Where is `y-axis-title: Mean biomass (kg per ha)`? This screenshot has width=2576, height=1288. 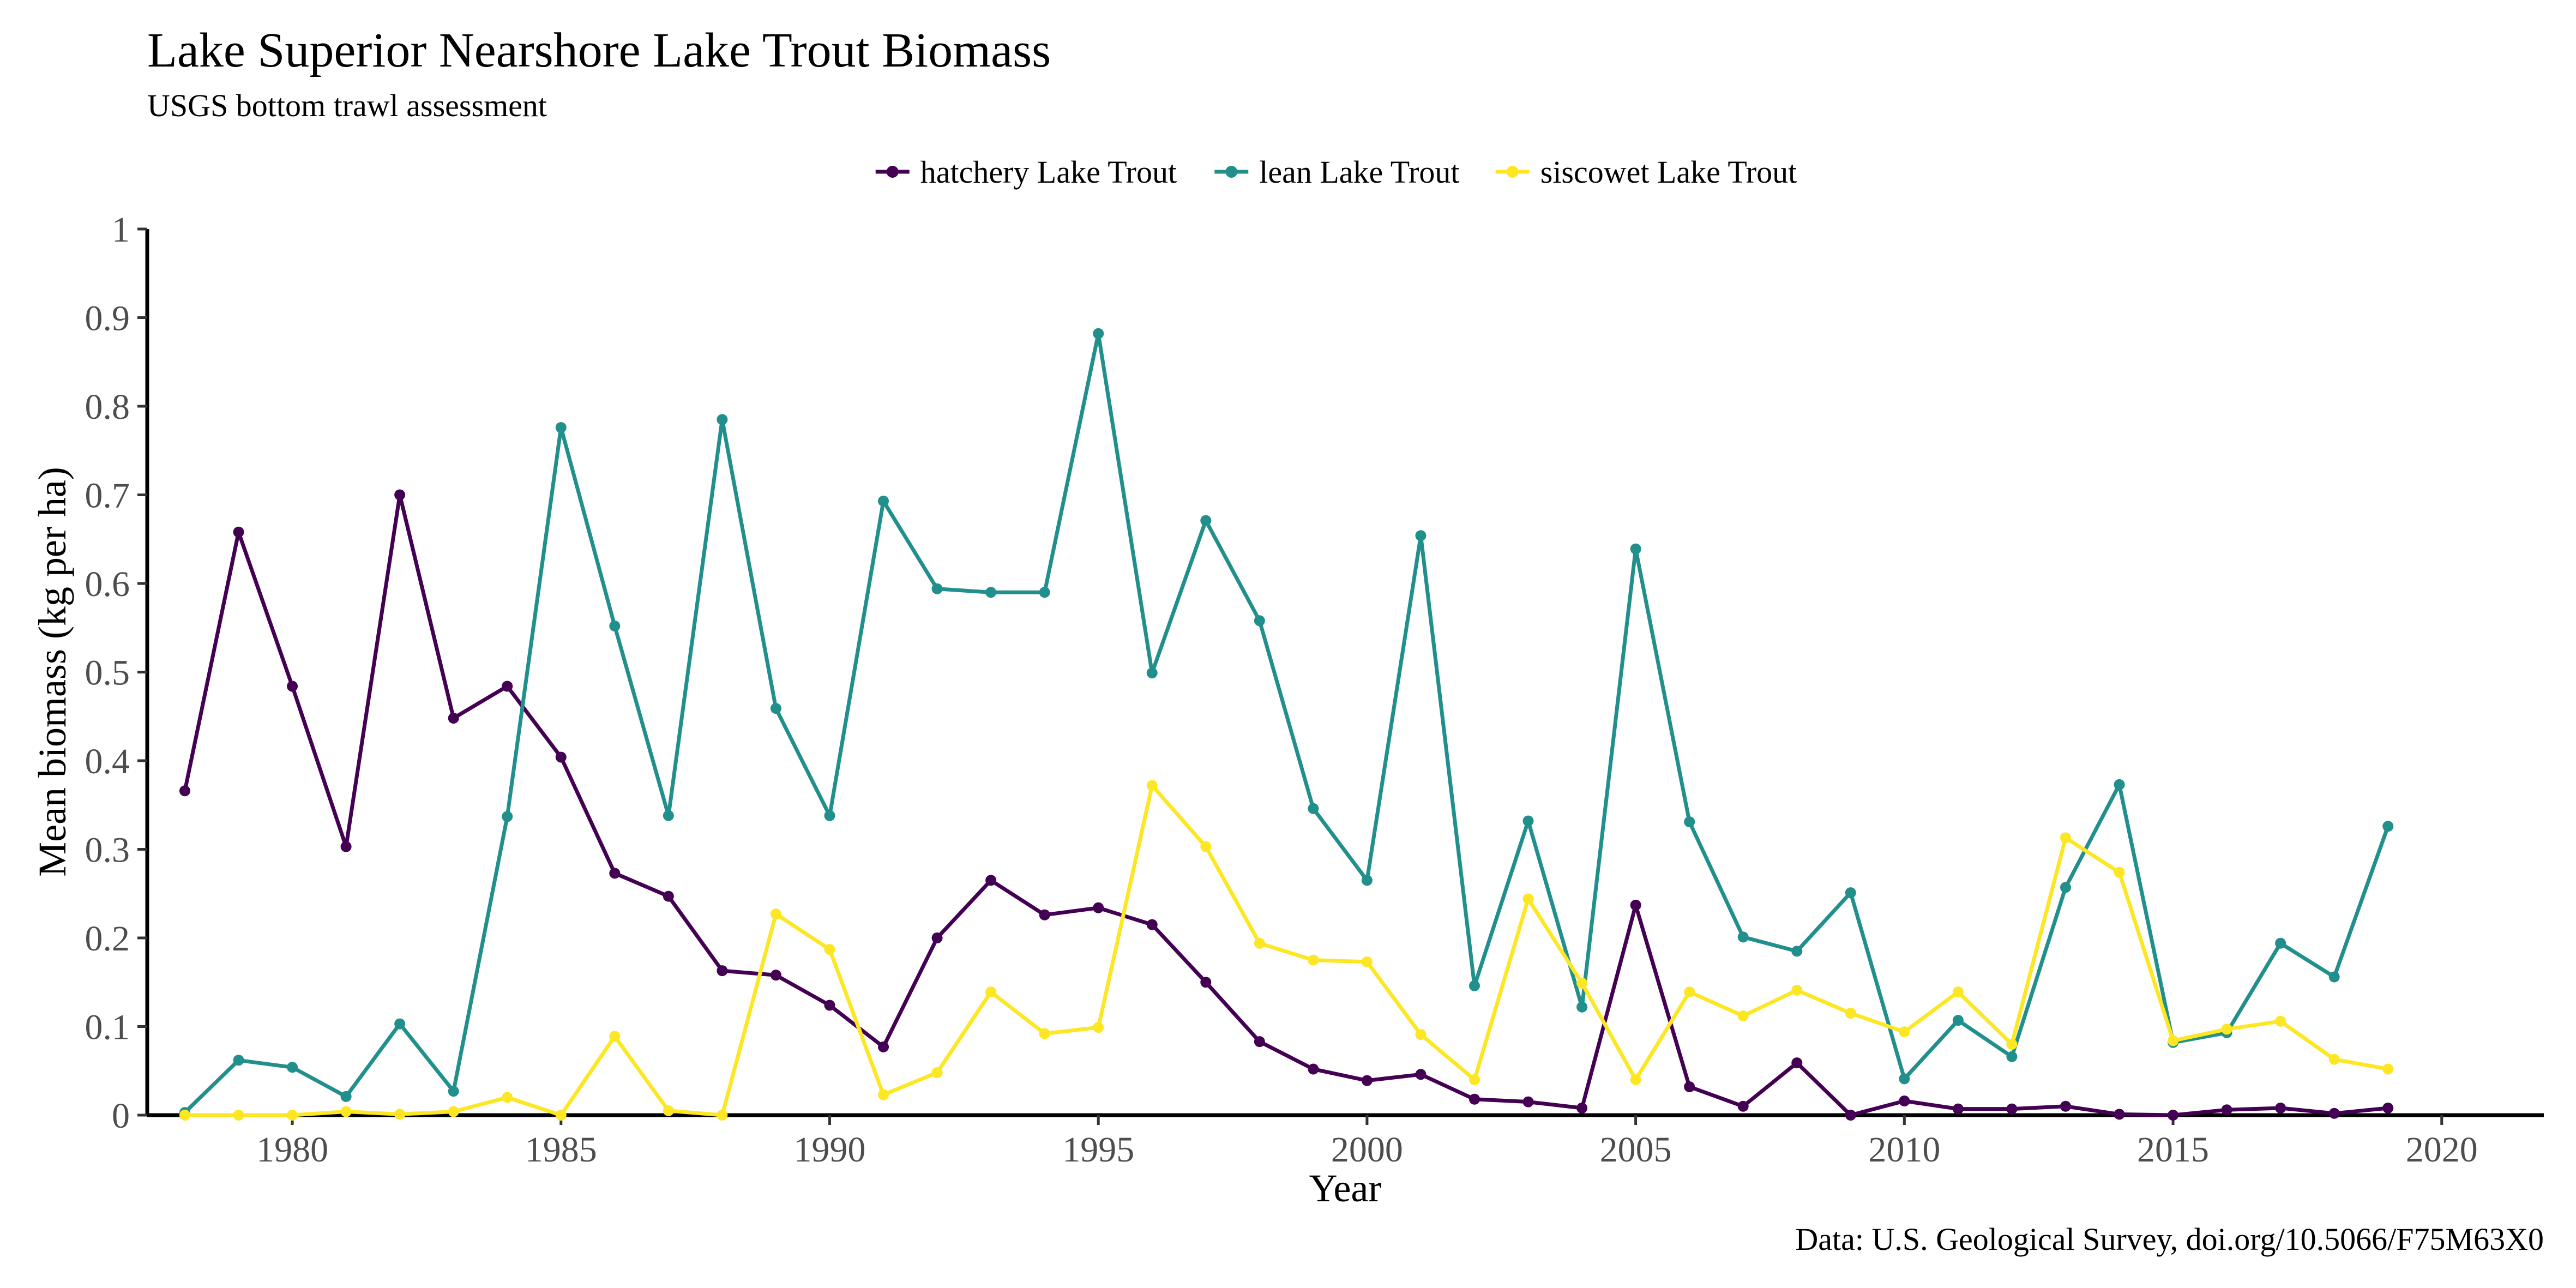 y-axis-title: Mean biomass (kg per ha) is located at coordinates (52, 672).